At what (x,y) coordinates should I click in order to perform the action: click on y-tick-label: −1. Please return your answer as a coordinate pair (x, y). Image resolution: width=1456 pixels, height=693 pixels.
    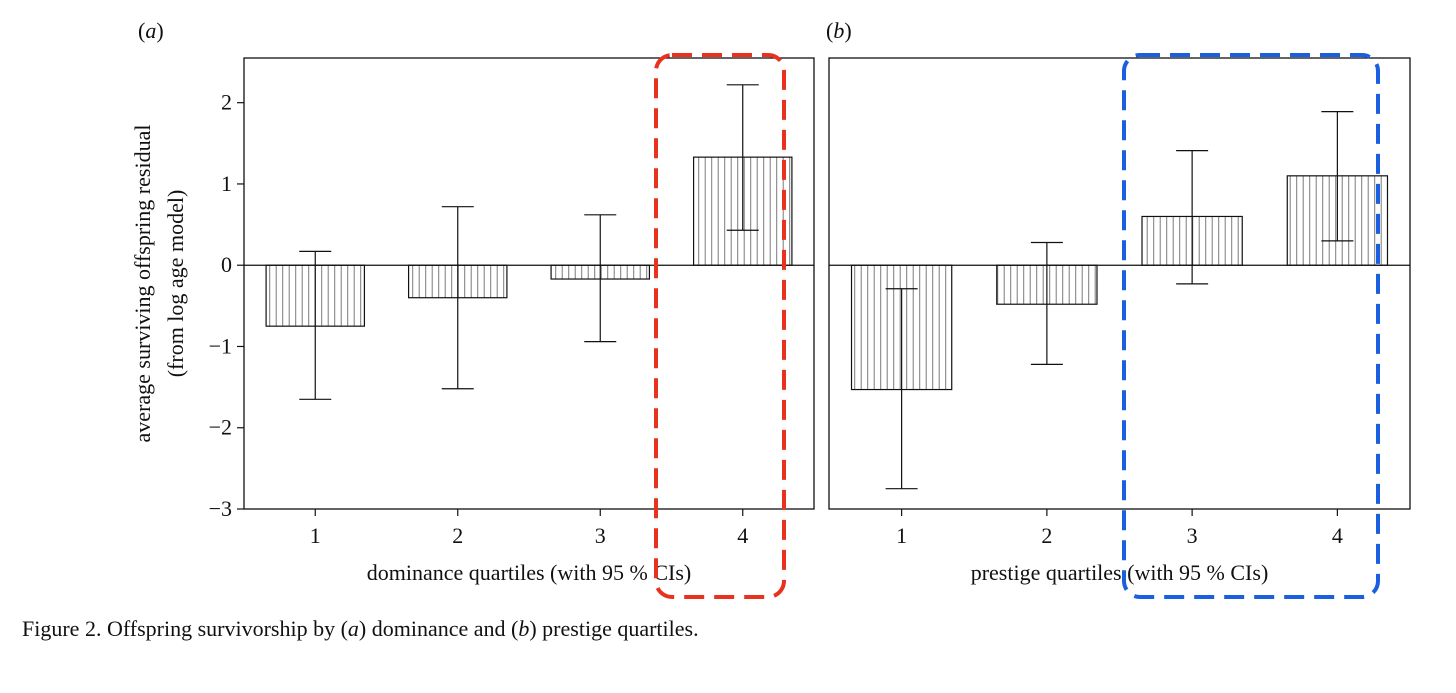
    Looking at the image, I should click on (220, 345).